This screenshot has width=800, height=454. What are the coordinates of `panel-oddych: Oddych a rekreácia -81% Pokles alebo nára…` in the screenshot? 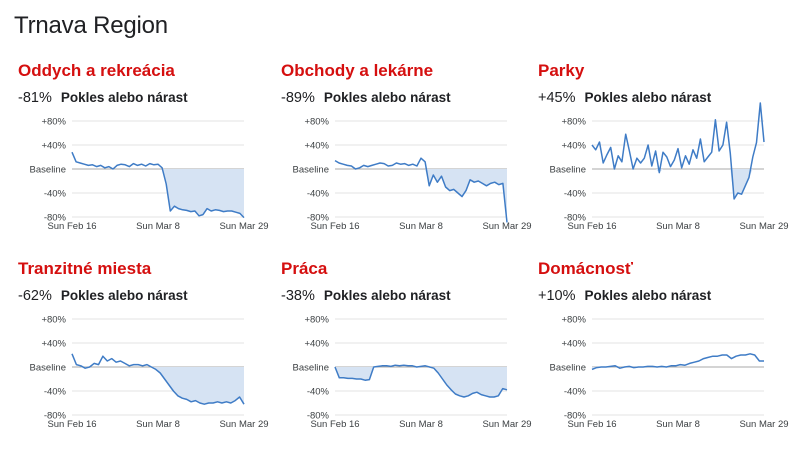 It's located at (145, 158).